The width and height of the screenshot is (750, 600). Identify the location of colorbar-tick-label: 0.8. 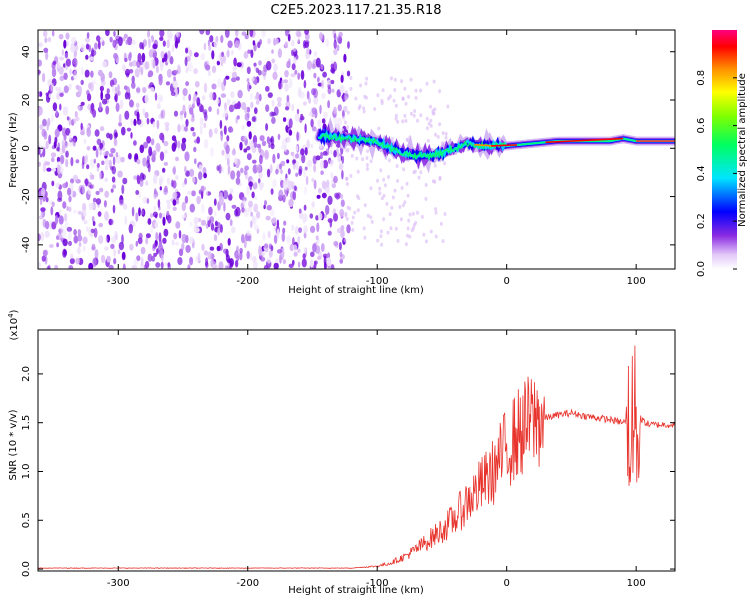
(701, 78).